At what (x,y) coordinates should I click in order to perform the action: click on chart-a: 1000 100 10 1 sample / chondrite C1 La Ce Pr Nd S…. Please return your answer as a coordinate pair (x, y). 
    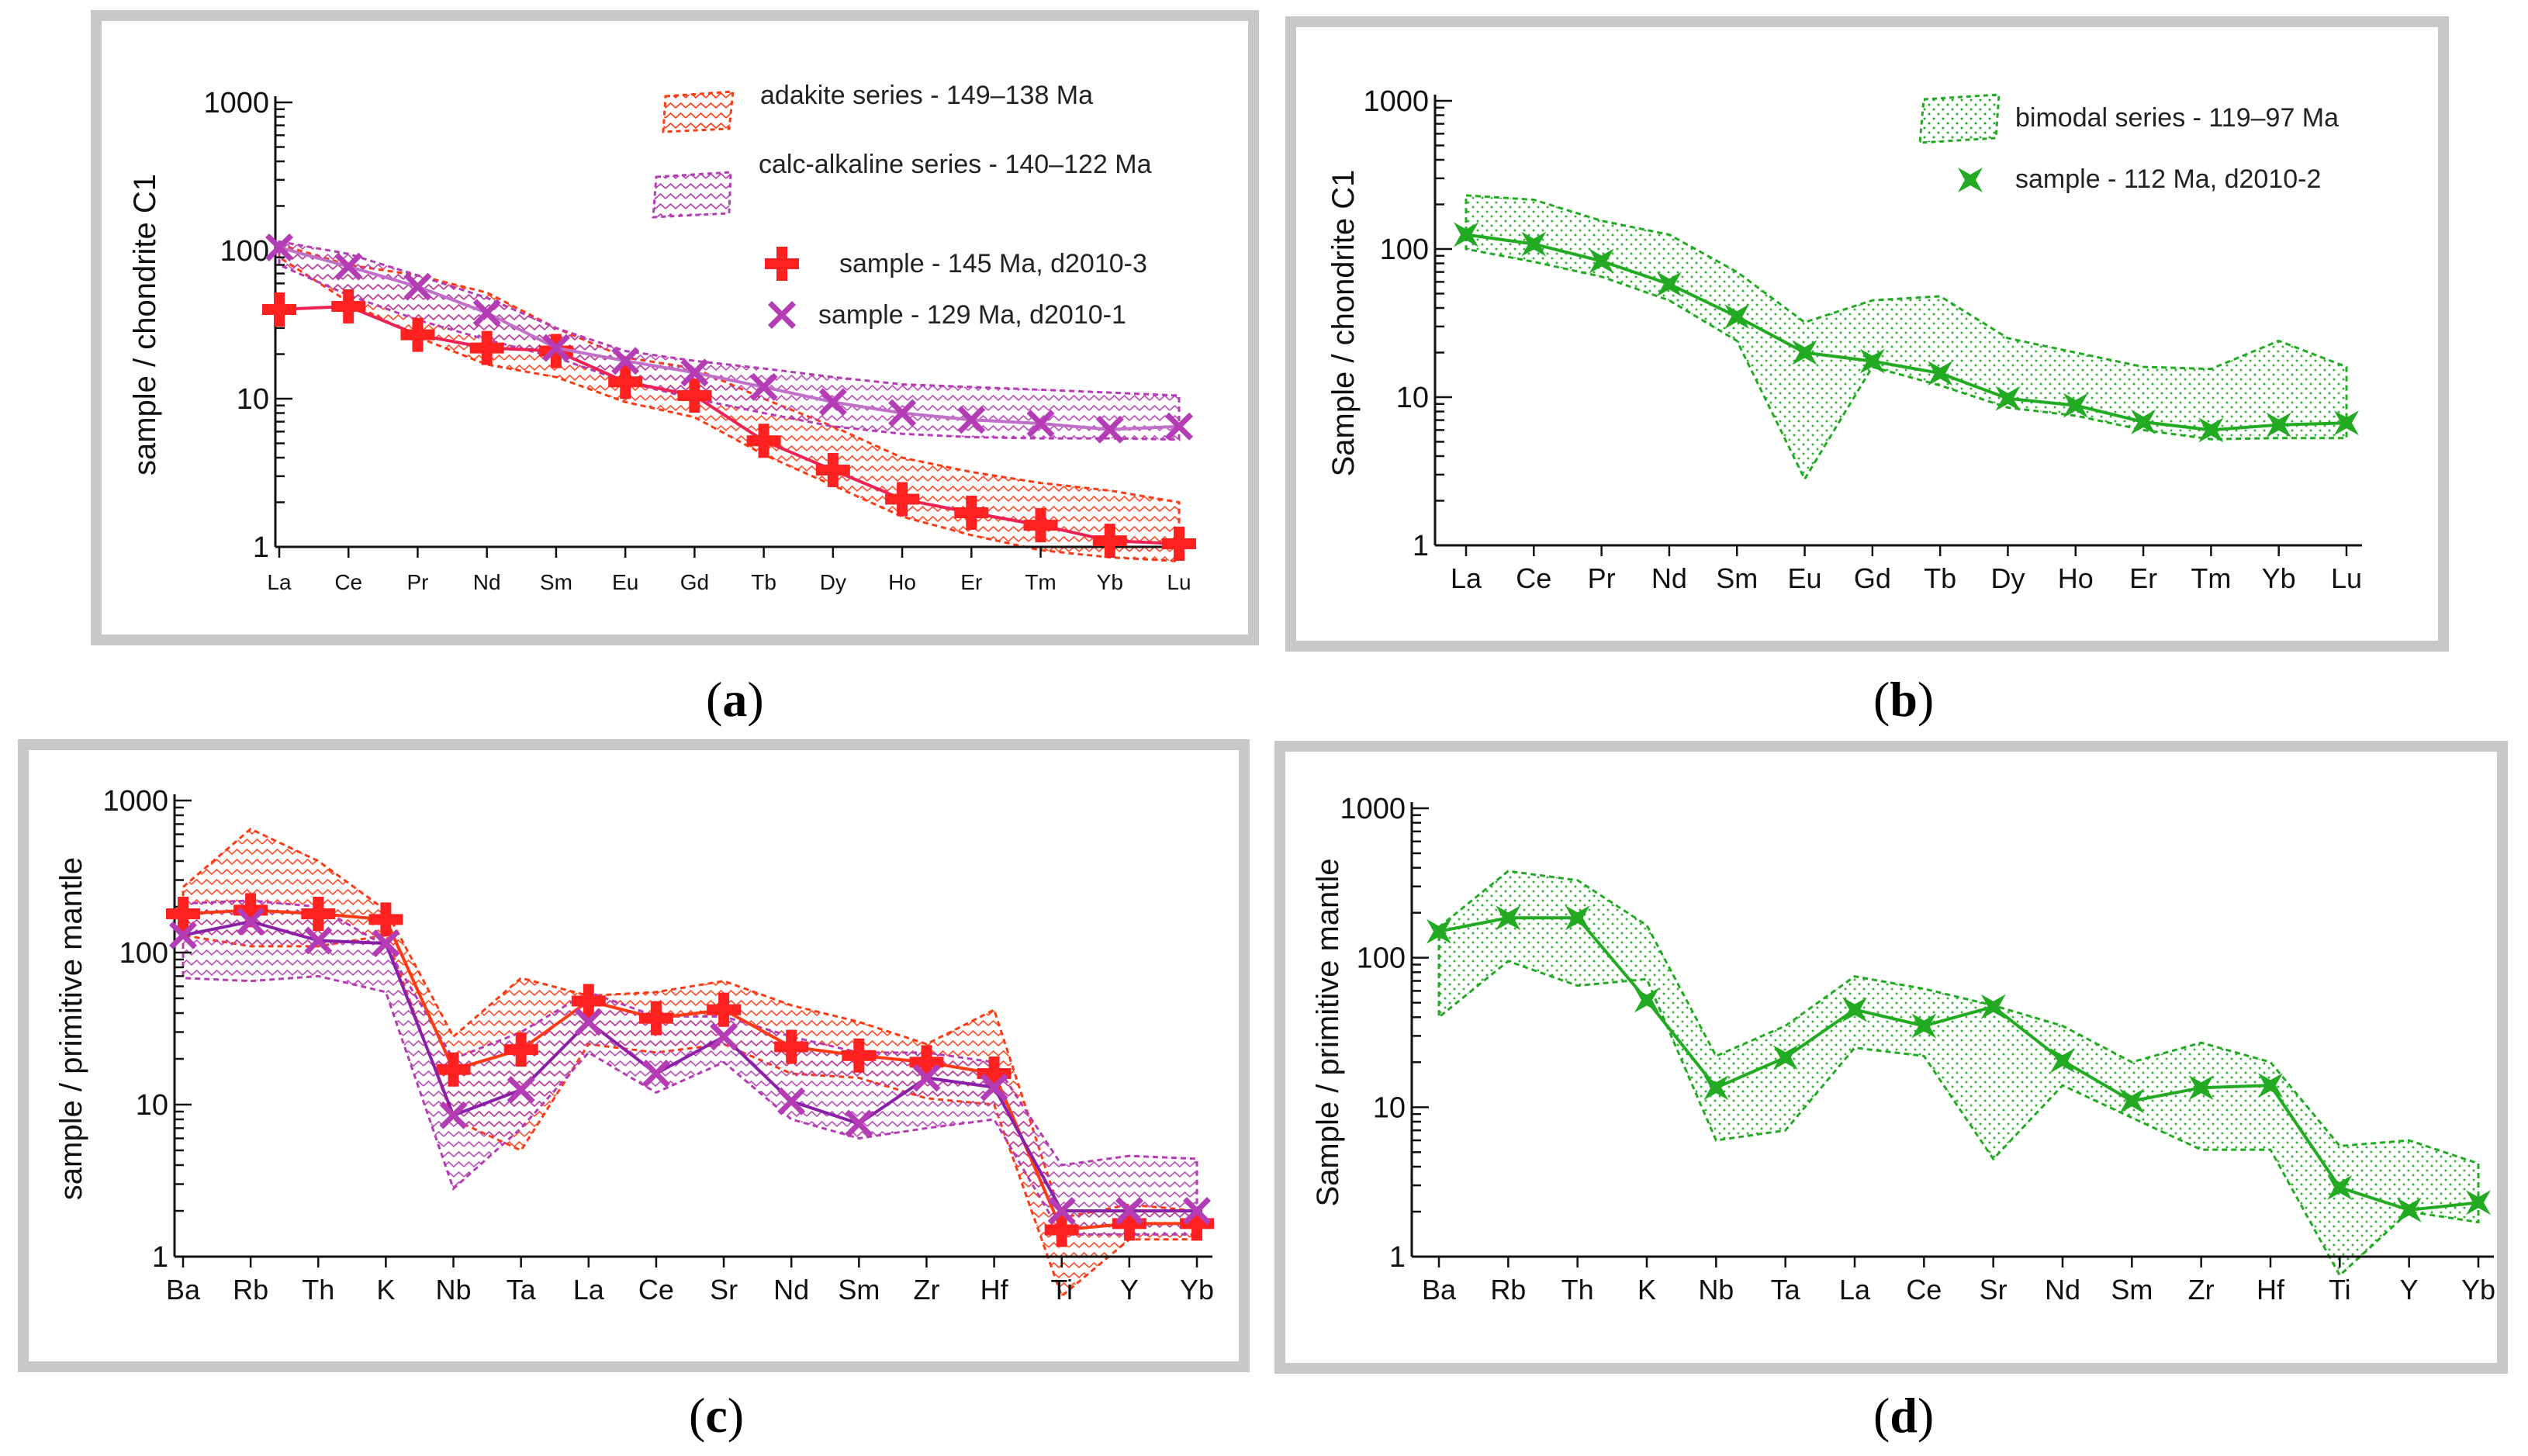
    Looking at the image, I should click on (662, 340).